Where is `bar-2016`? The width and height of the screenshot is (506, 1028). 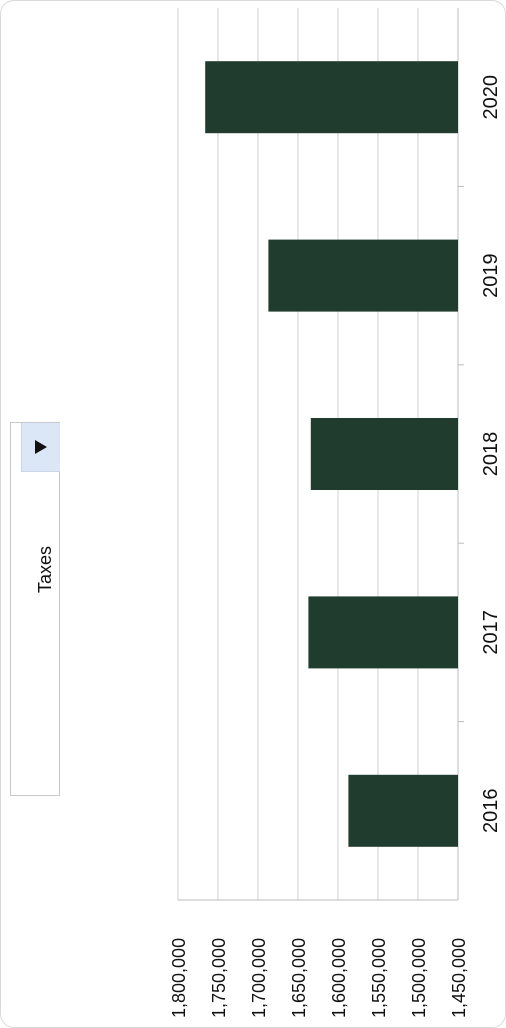 bar-2016 is located at coordinates (403, 810).